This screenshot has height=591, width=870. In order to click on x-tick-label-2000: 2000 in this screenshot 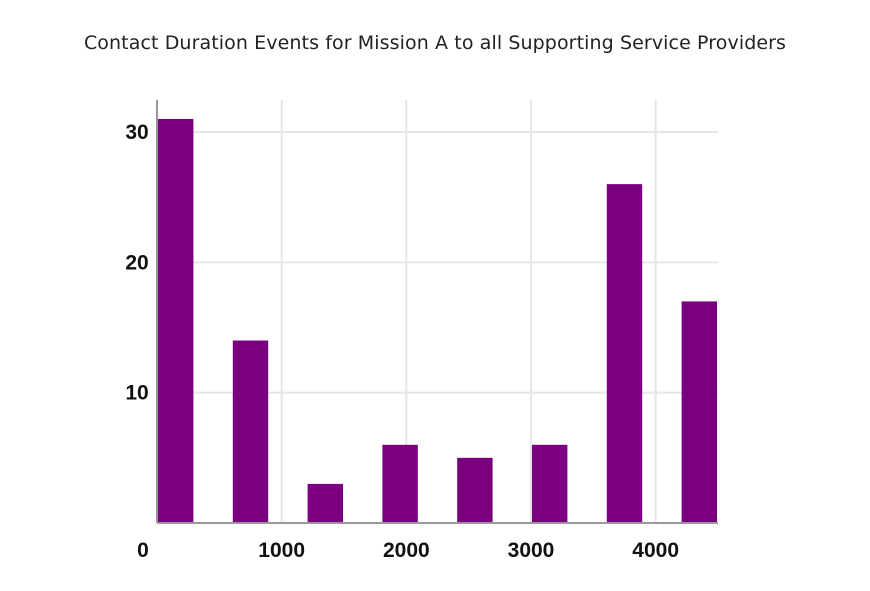, I will do `click(406, 550)`.